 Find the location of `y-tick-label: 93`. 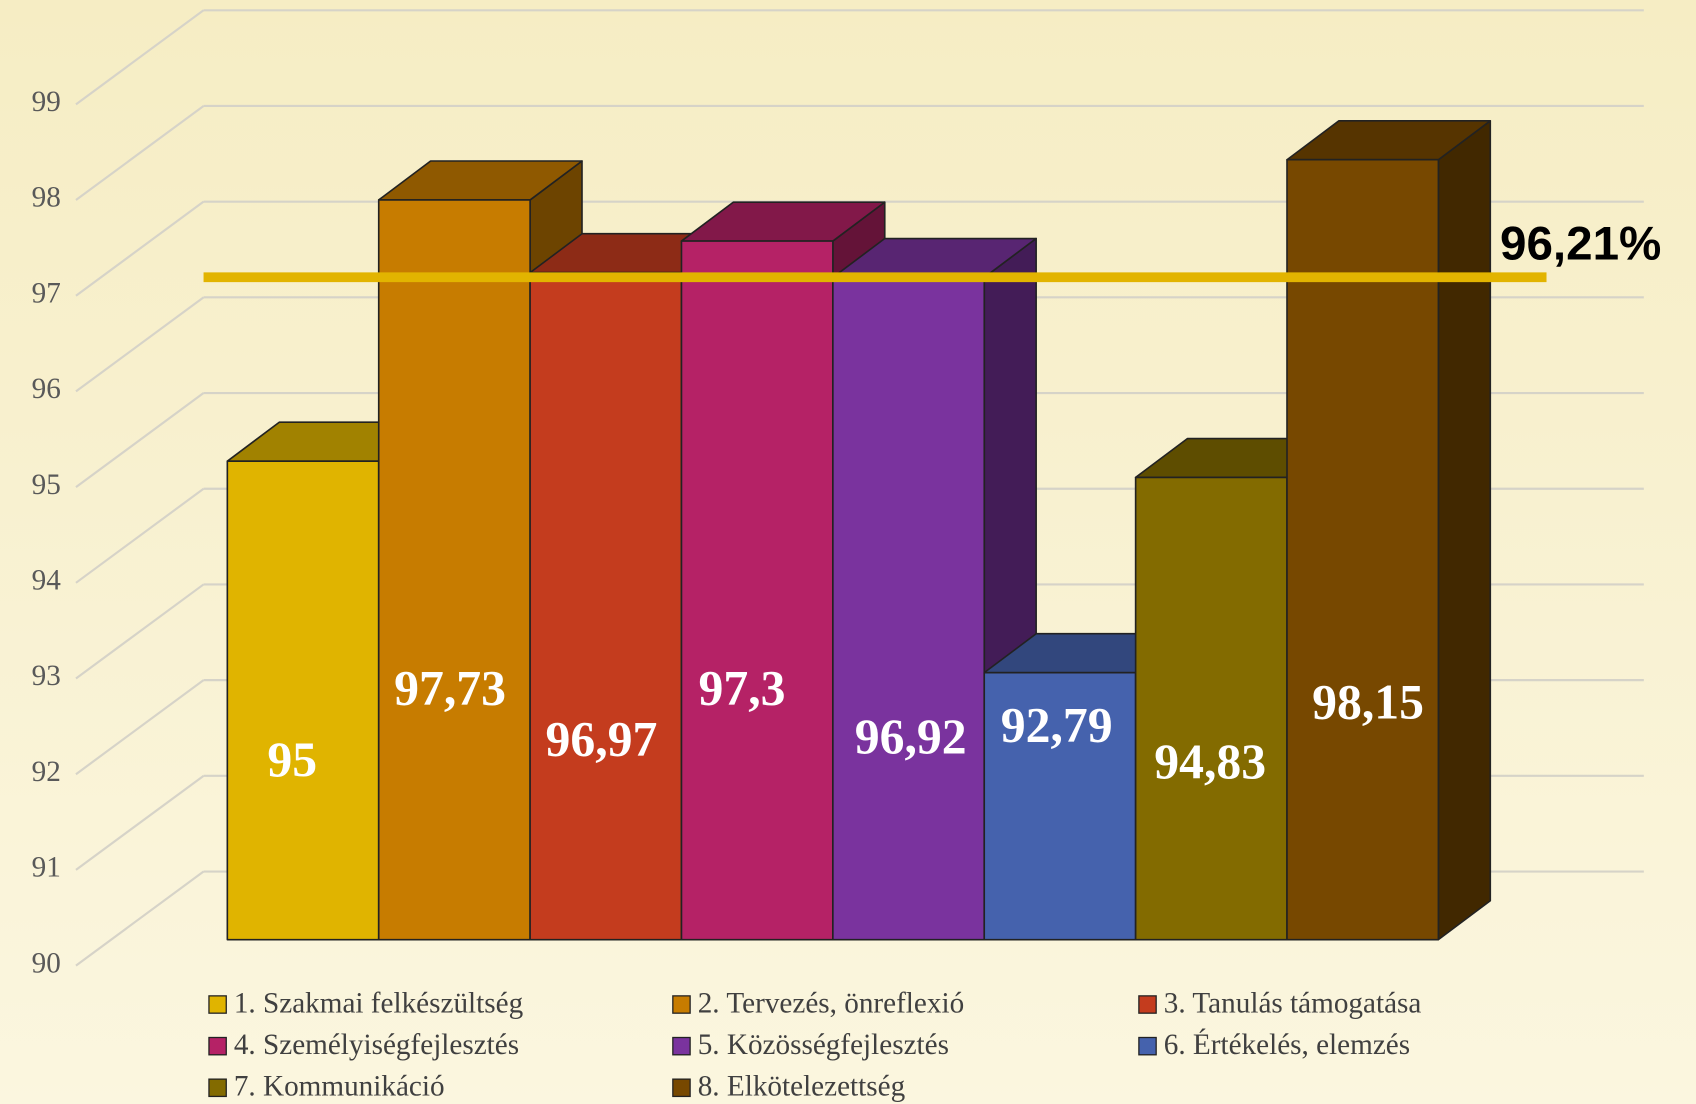

y-tick-label: 93 is located at coordinates (46, 676).